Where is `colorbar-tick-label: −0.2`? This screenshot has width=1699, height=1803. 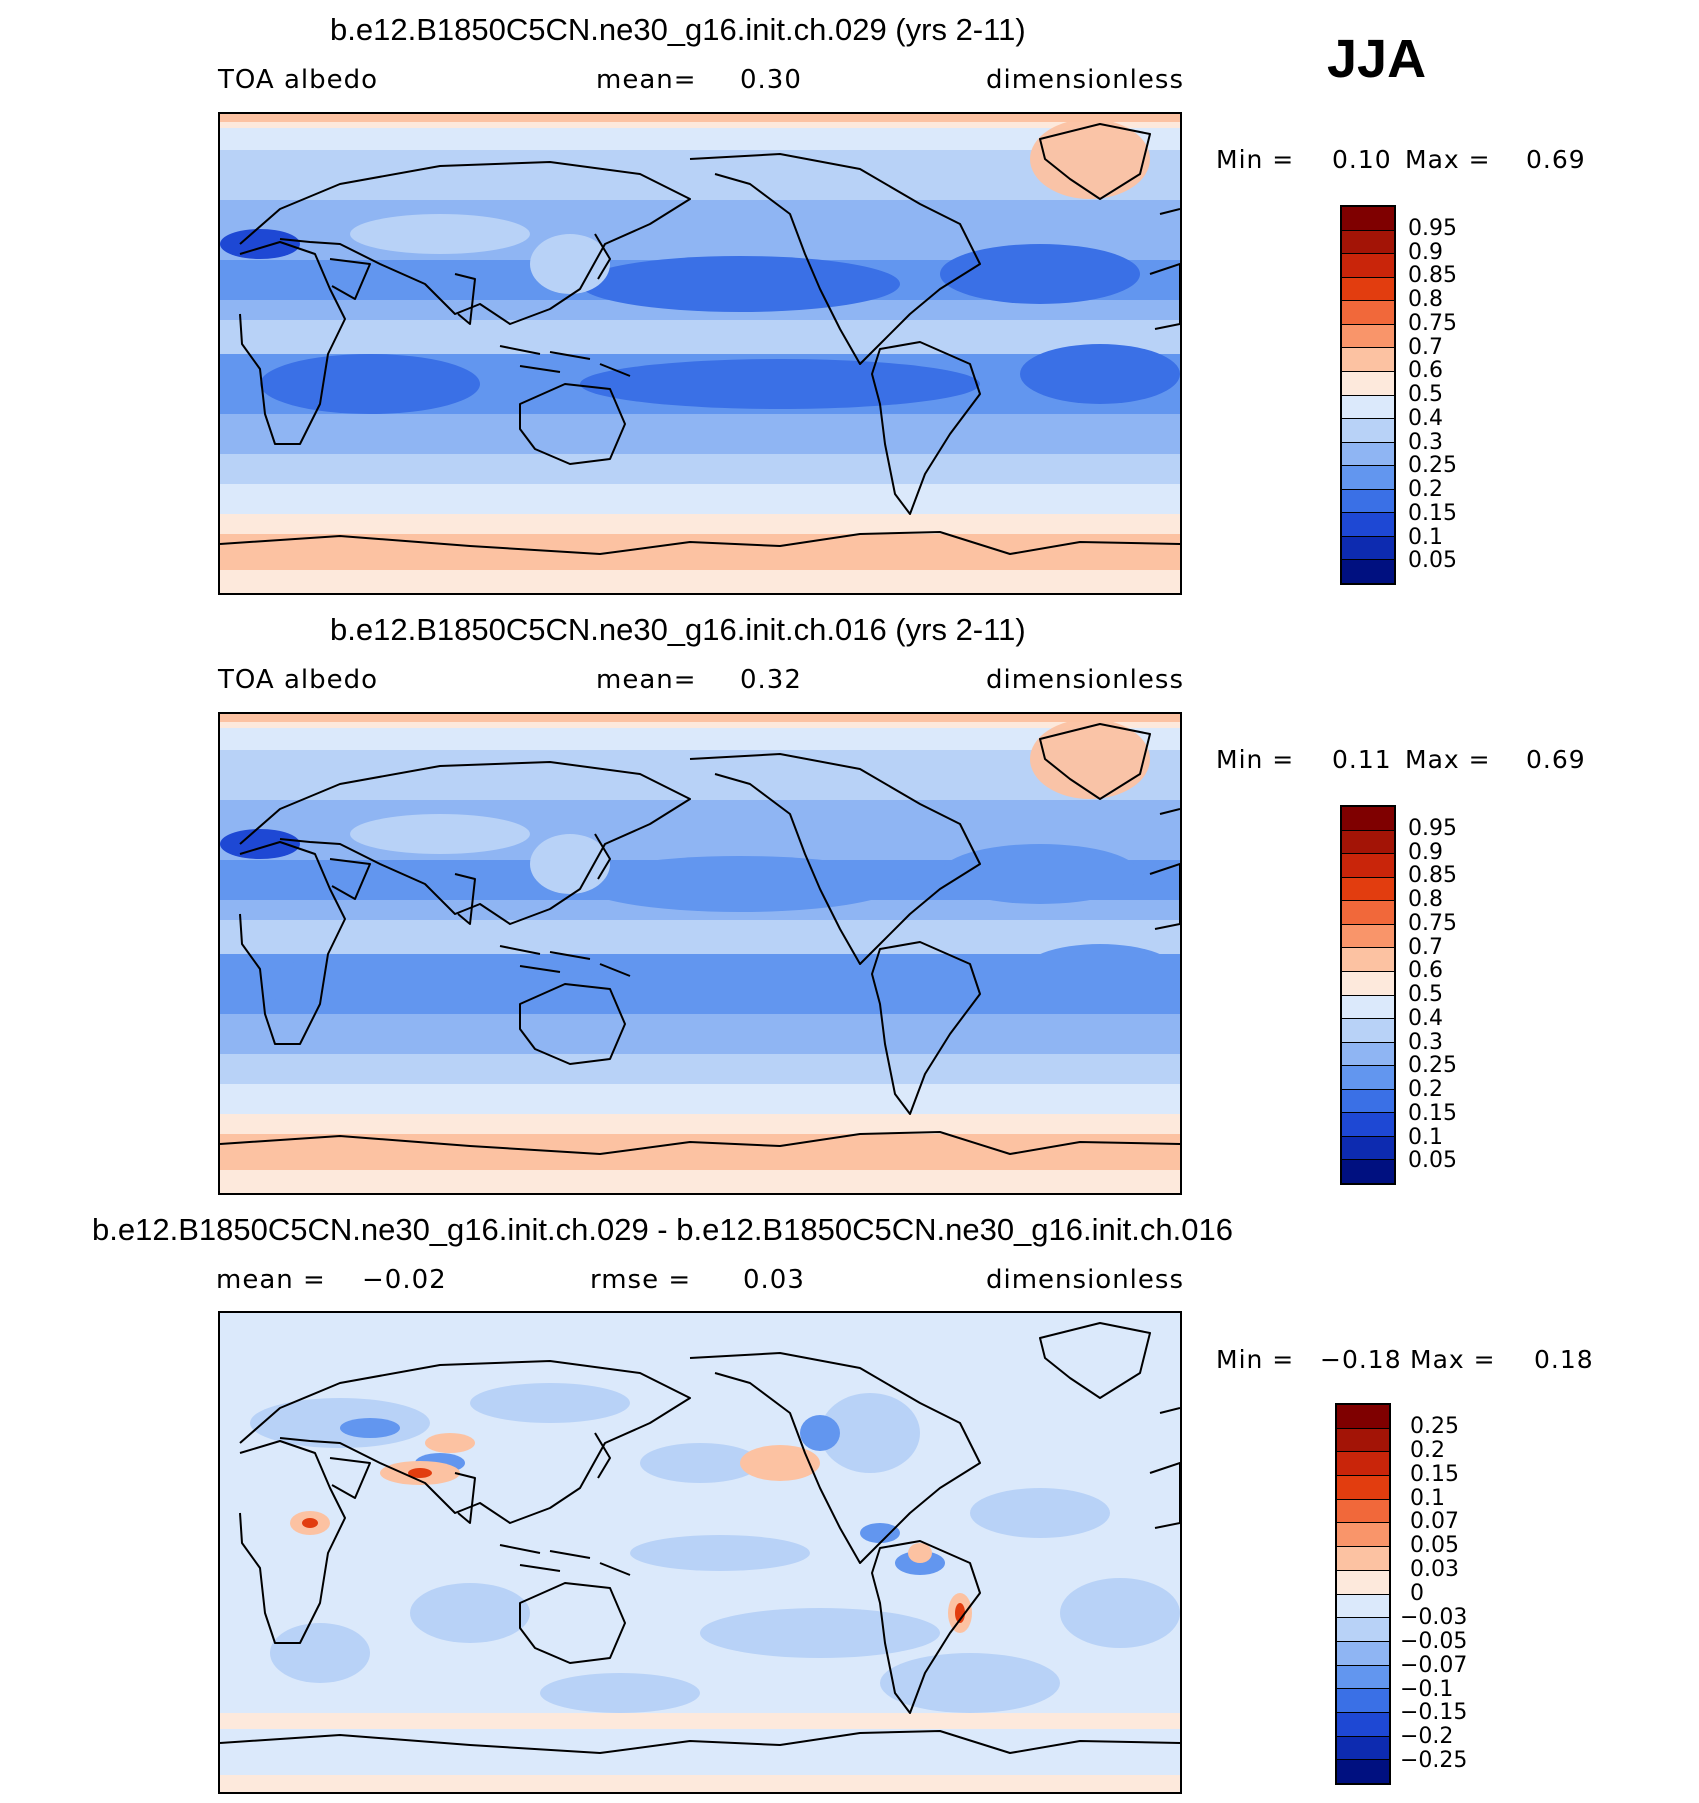
colorbar-tick-label: −0.2 is located at coordinates (1427, 1737).